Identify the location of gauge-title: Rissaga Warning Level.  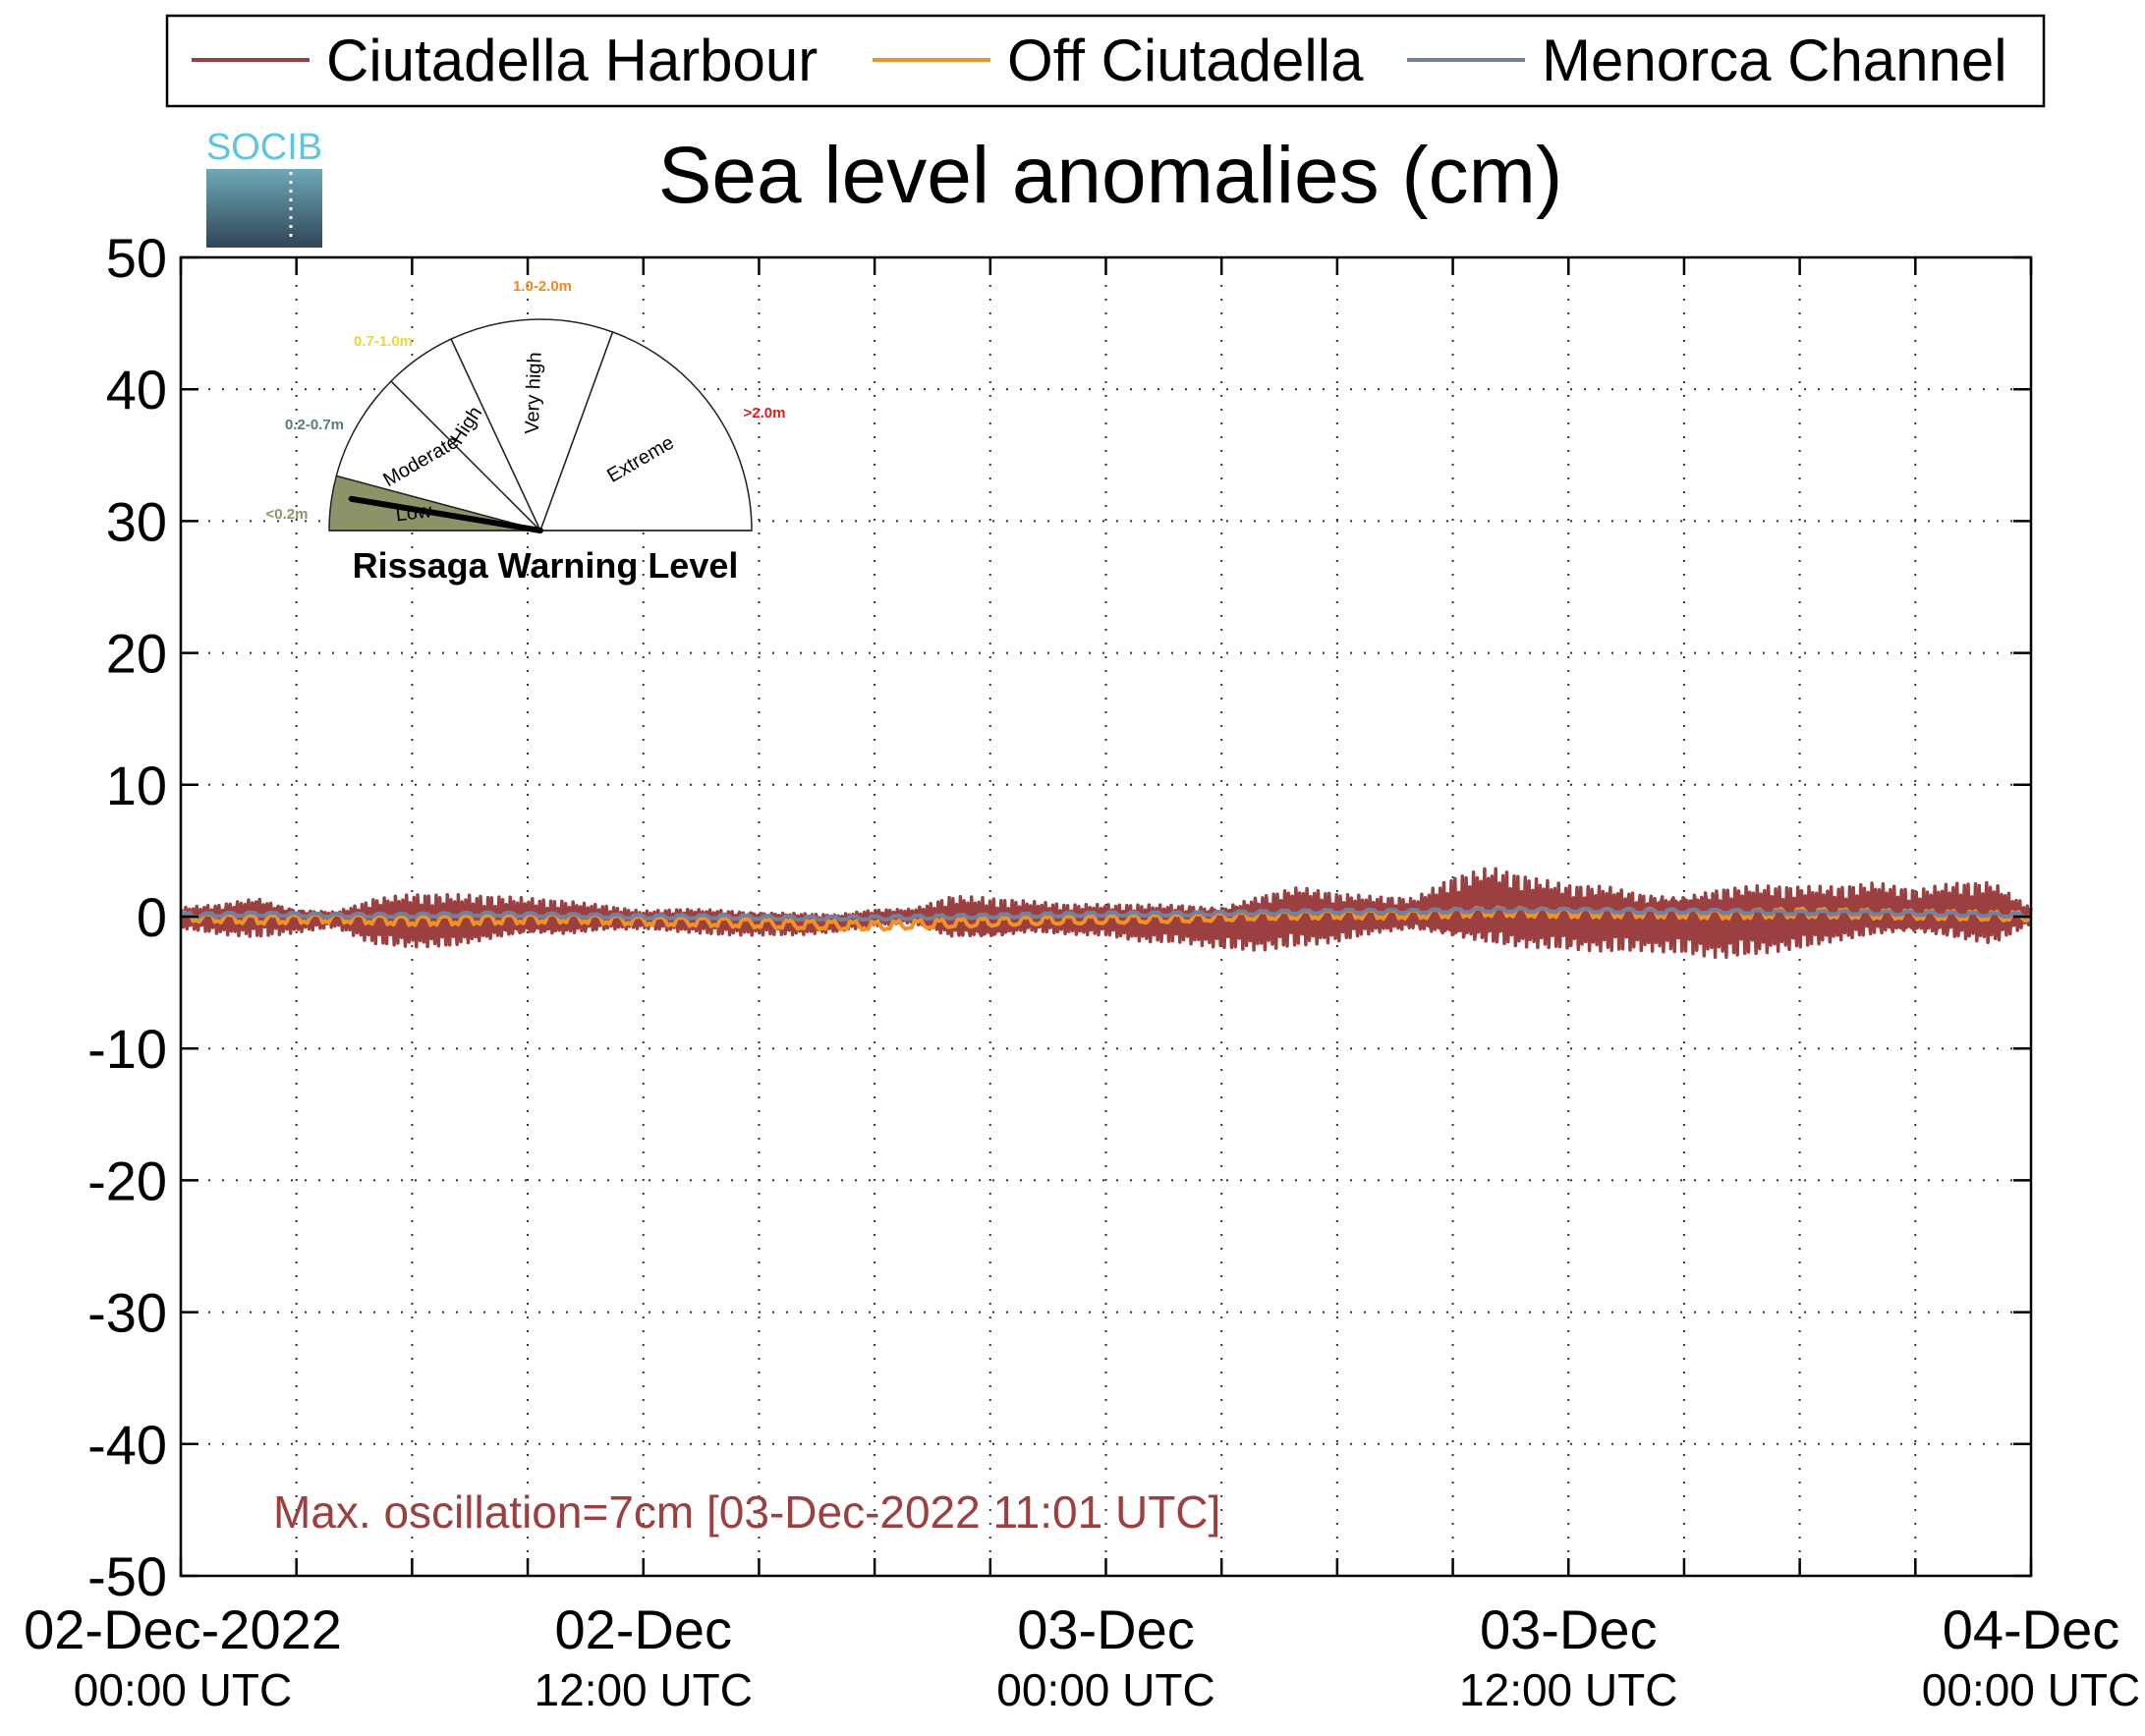
(546, 565).